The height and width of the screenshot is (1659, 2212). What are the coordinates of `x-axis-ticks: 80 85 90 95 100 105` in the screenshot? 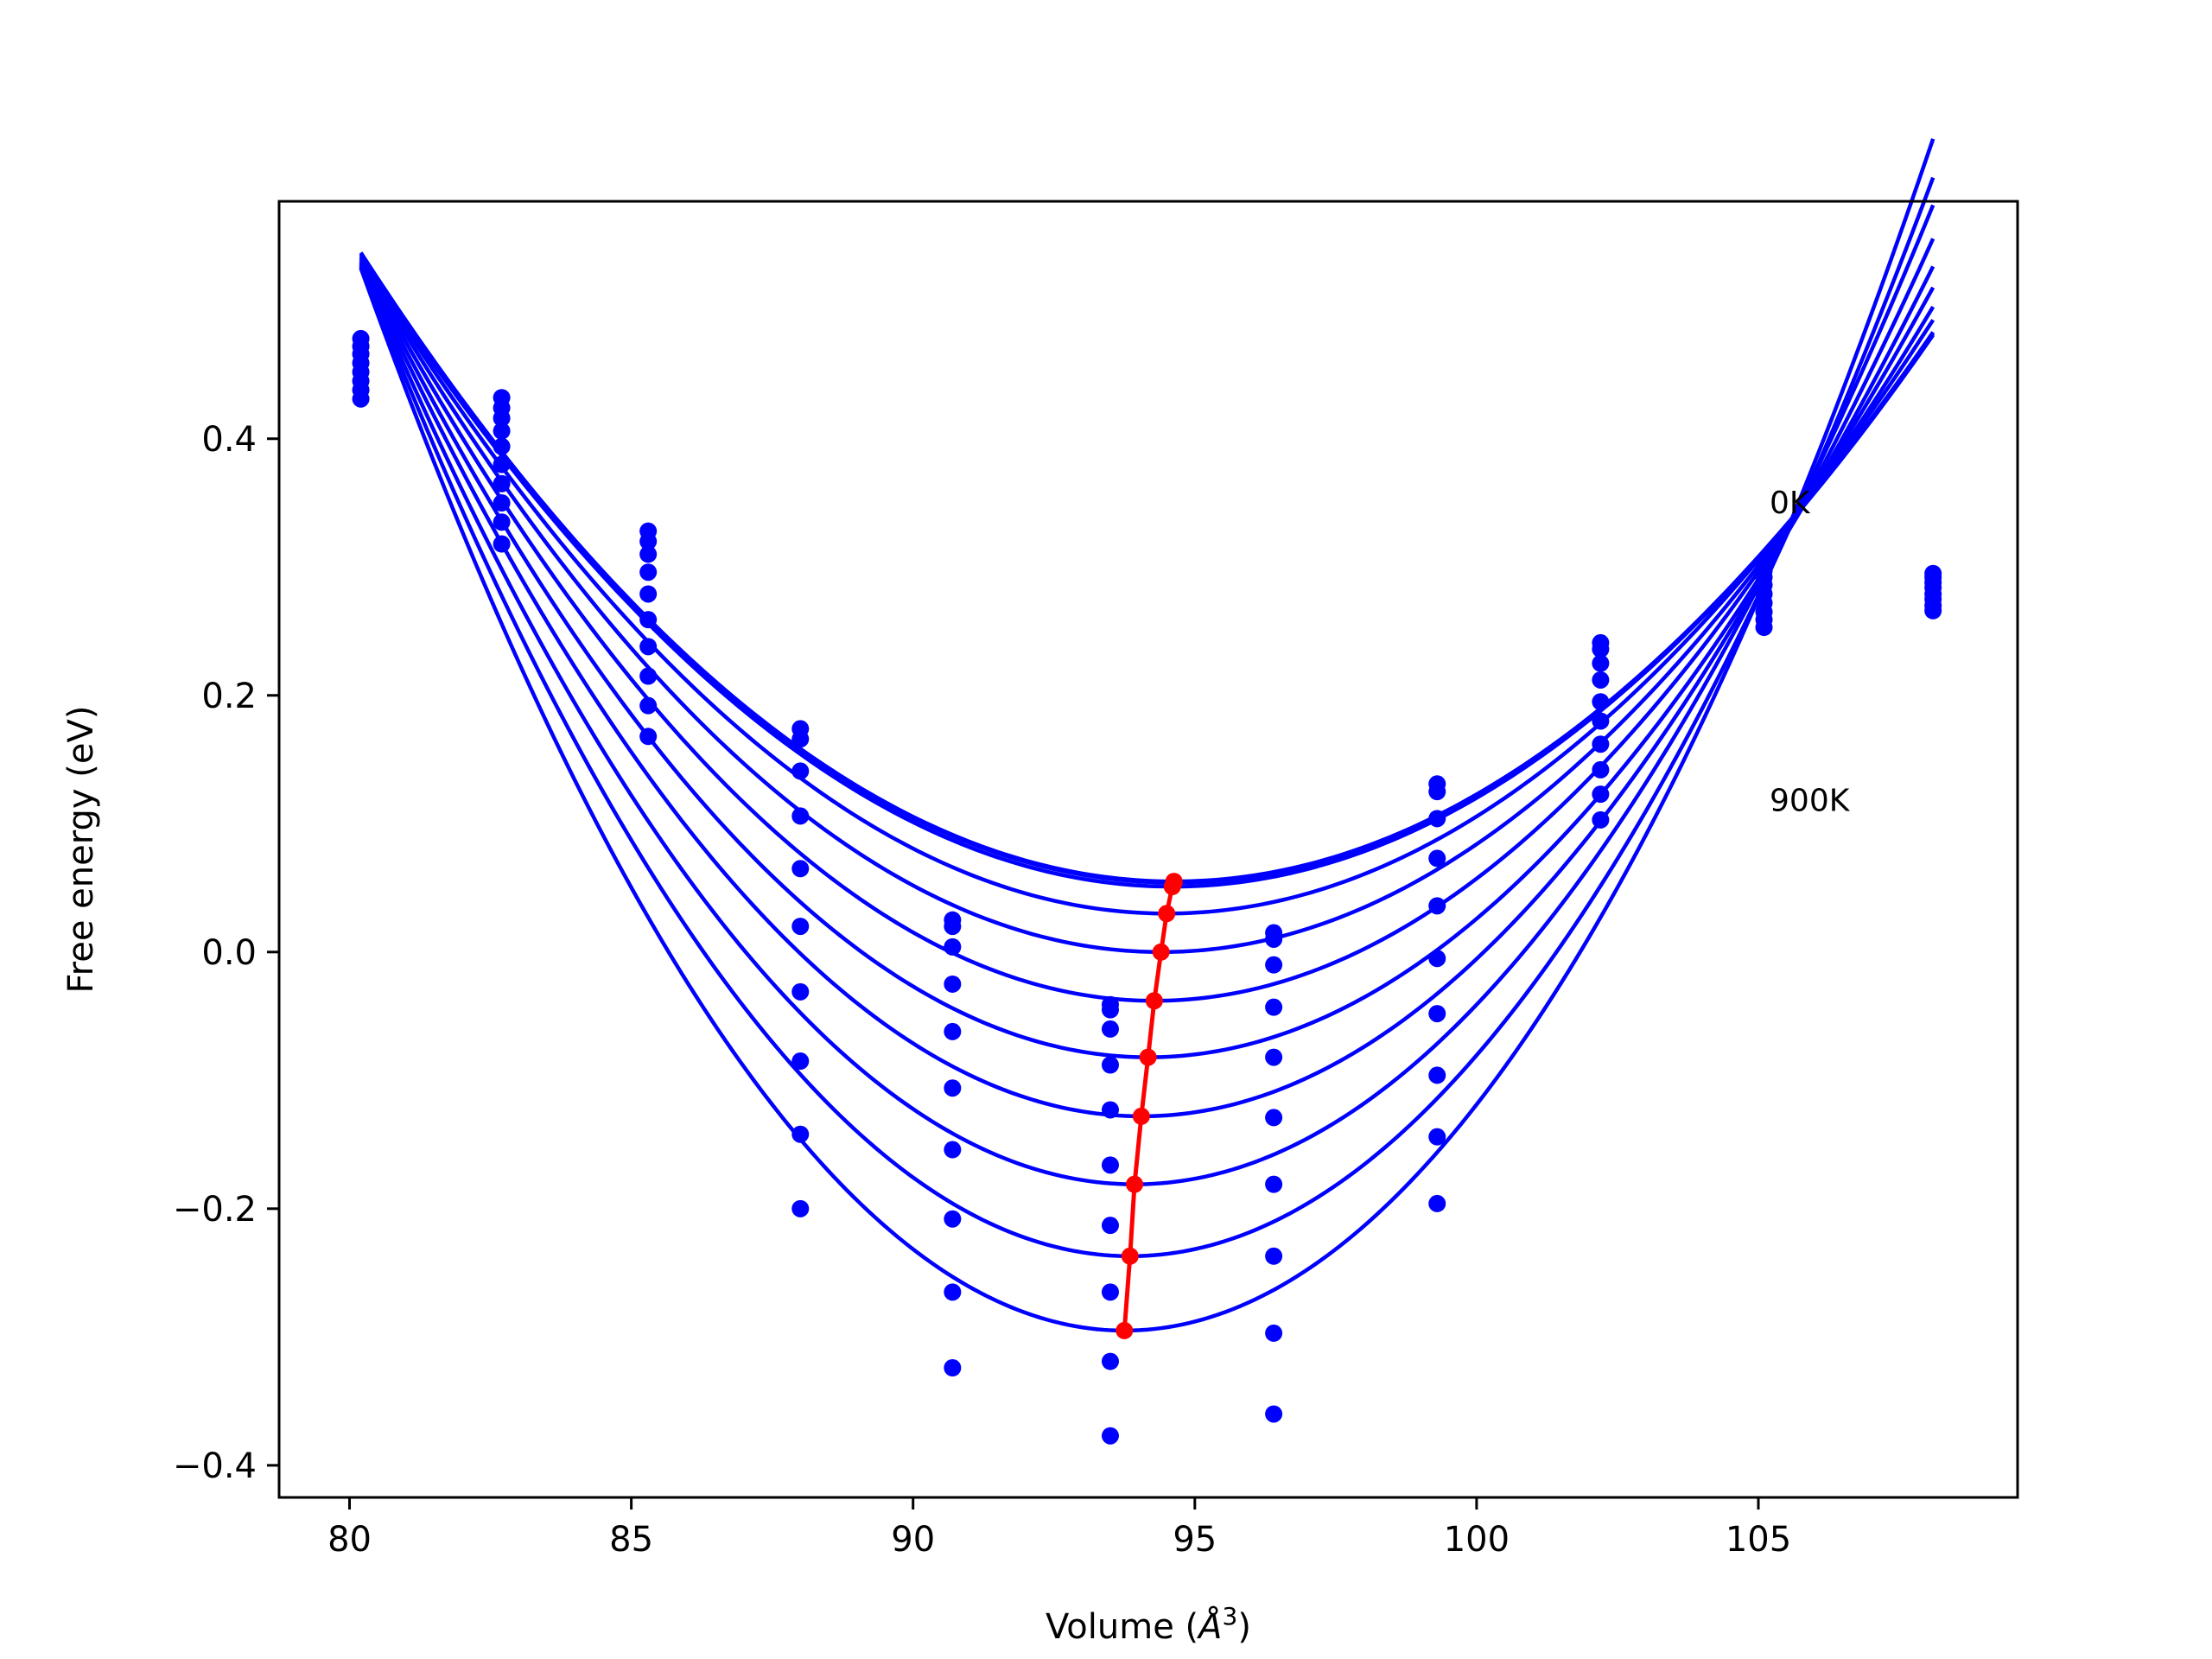 It's located at (1059, 1528).